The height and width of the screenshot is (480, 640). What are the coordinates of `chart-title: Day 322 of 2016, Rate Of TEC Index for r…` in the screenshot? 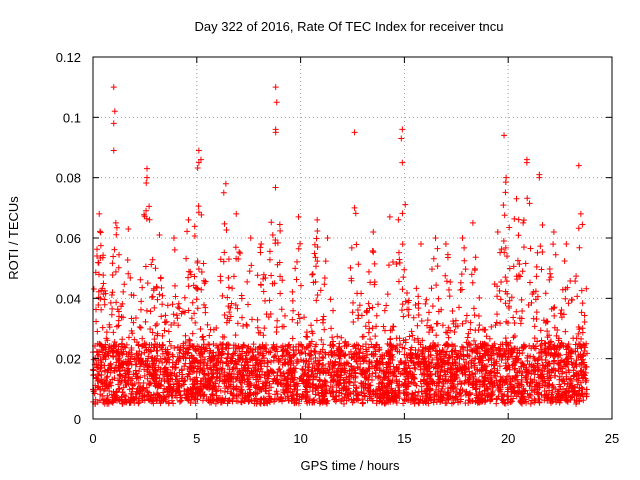 It's located at (348, 26).